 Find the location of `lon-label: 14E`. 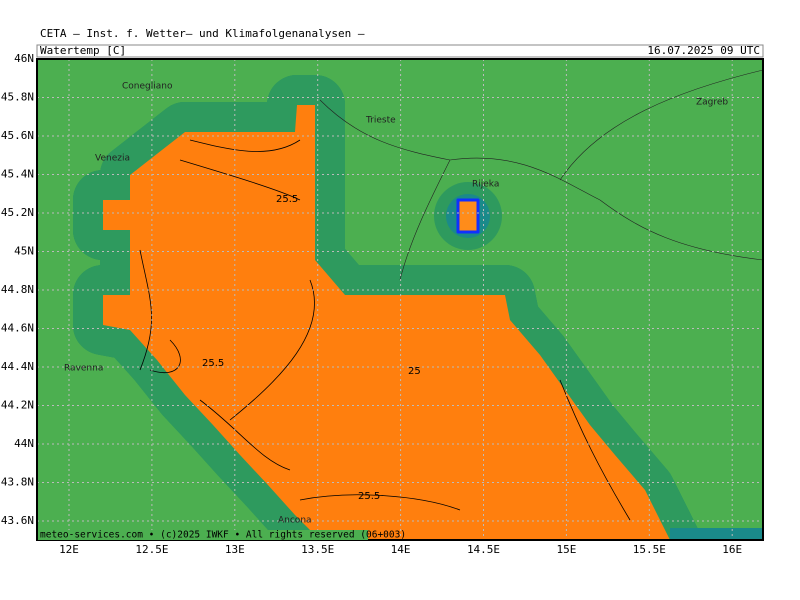

lon-label: 14E is located at coordinates (401, 549).